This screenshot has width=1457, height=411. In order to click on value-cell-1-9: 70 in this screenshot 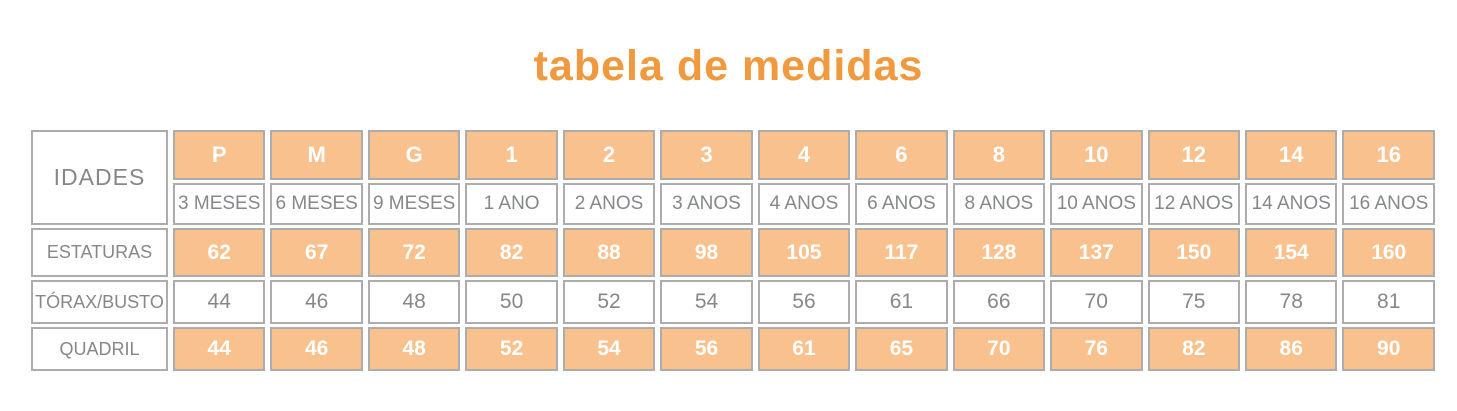, I will do `click(1096, 302)`.